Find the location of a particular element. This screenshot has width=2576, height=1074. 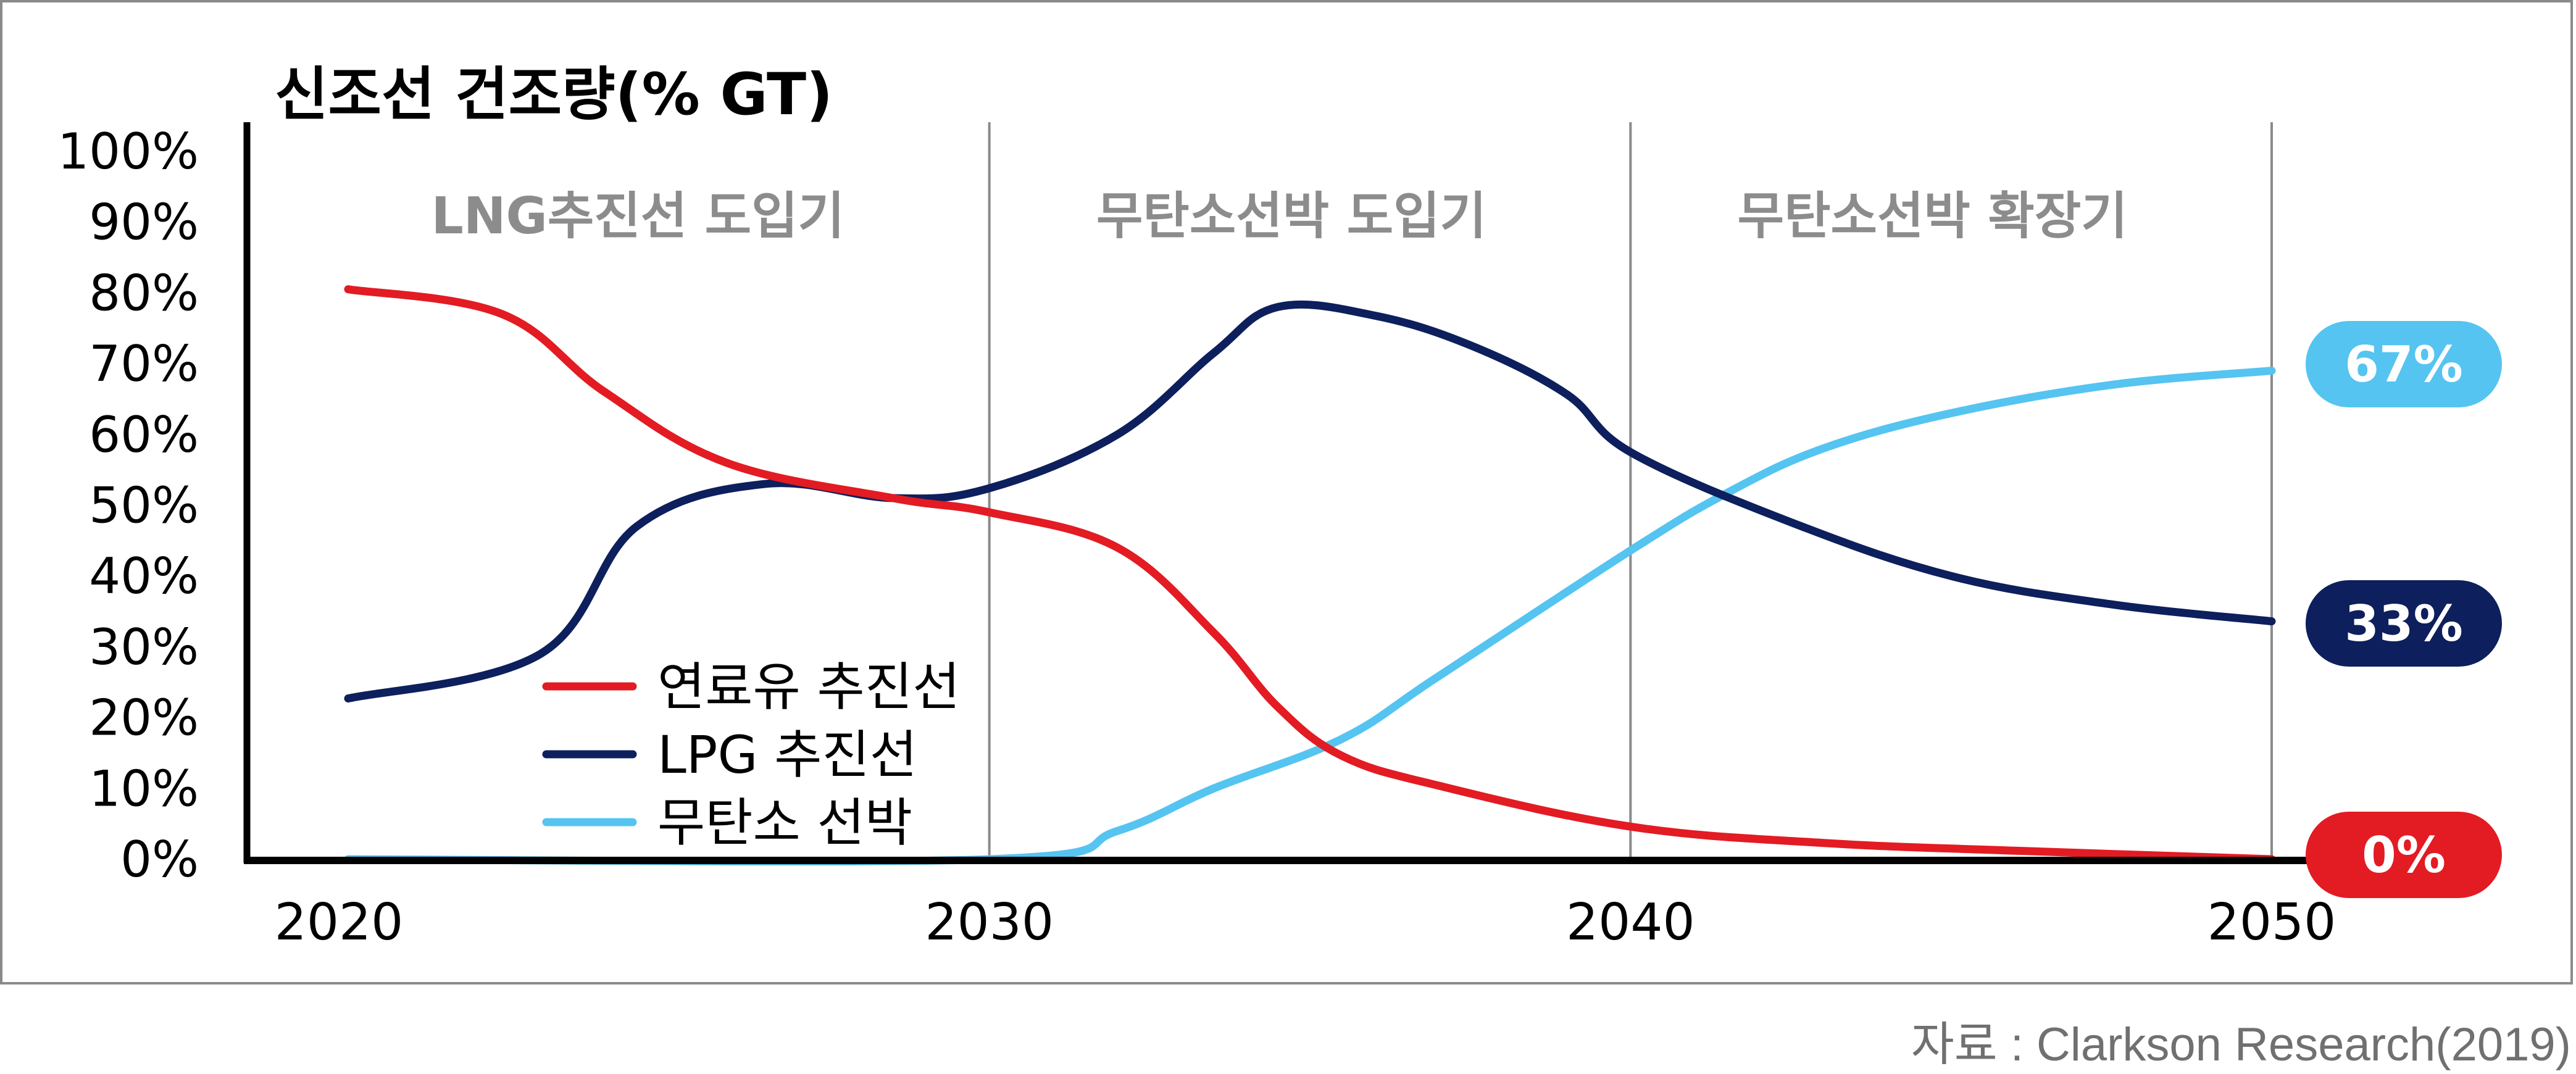

y-tick-label: 100% is located at coordinates (128, 151).